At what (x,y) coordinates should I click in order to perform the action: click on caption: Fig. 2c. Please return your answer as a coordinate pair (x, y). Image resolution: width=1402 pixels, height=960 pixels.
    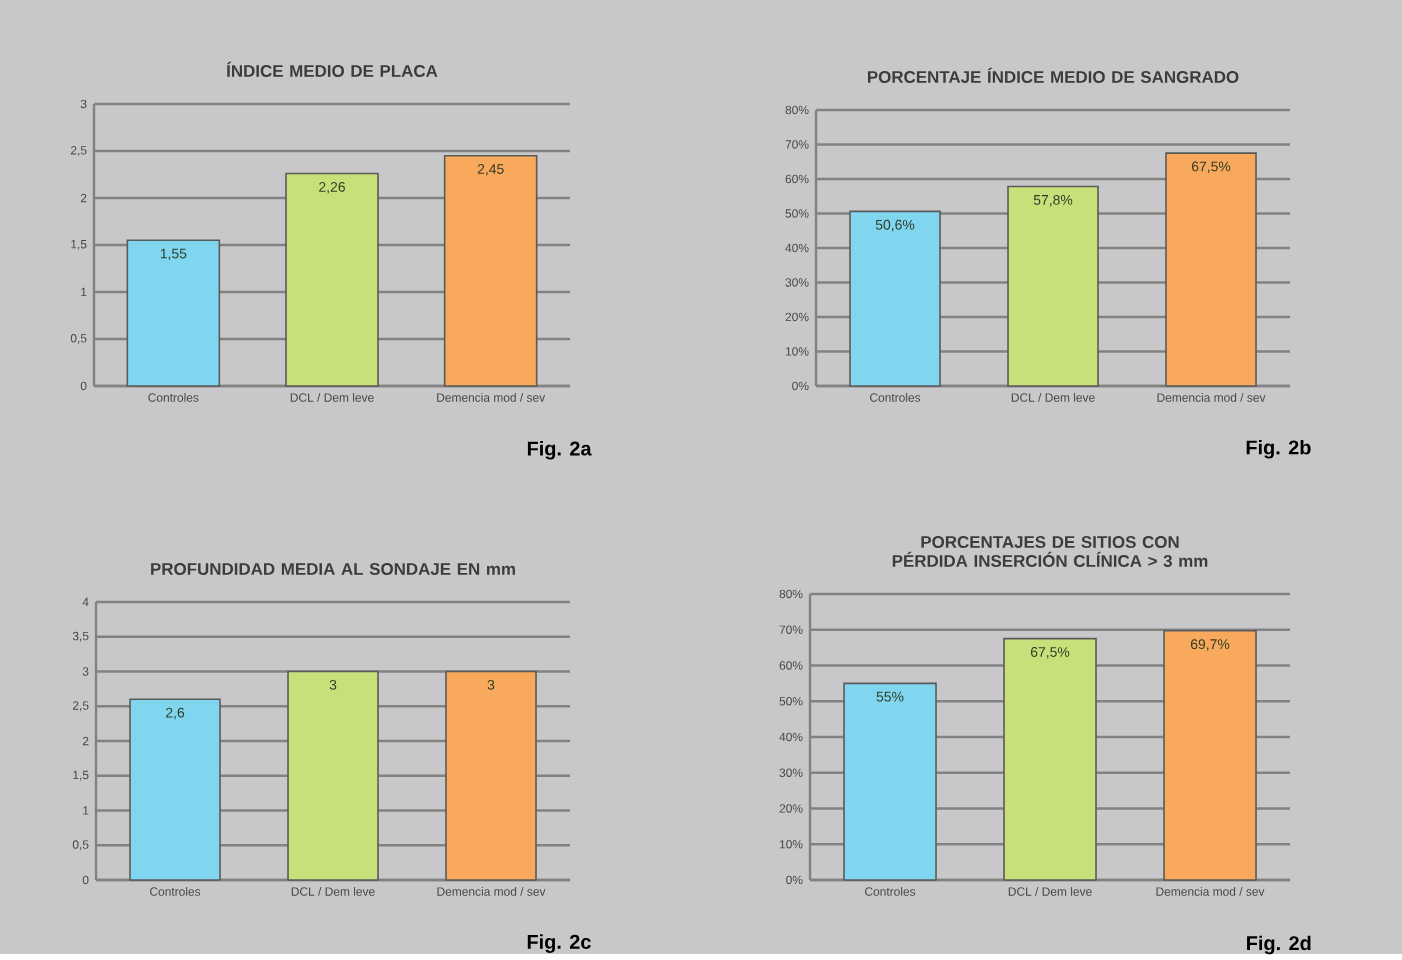
    Looking at the image, I should click on (559, 943).